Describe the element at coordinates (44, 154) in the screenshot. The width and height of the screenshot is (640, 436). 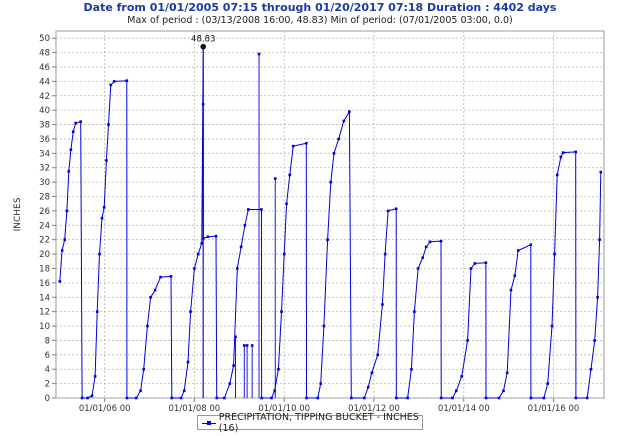
I see `y-tick-label: 34` at that location.